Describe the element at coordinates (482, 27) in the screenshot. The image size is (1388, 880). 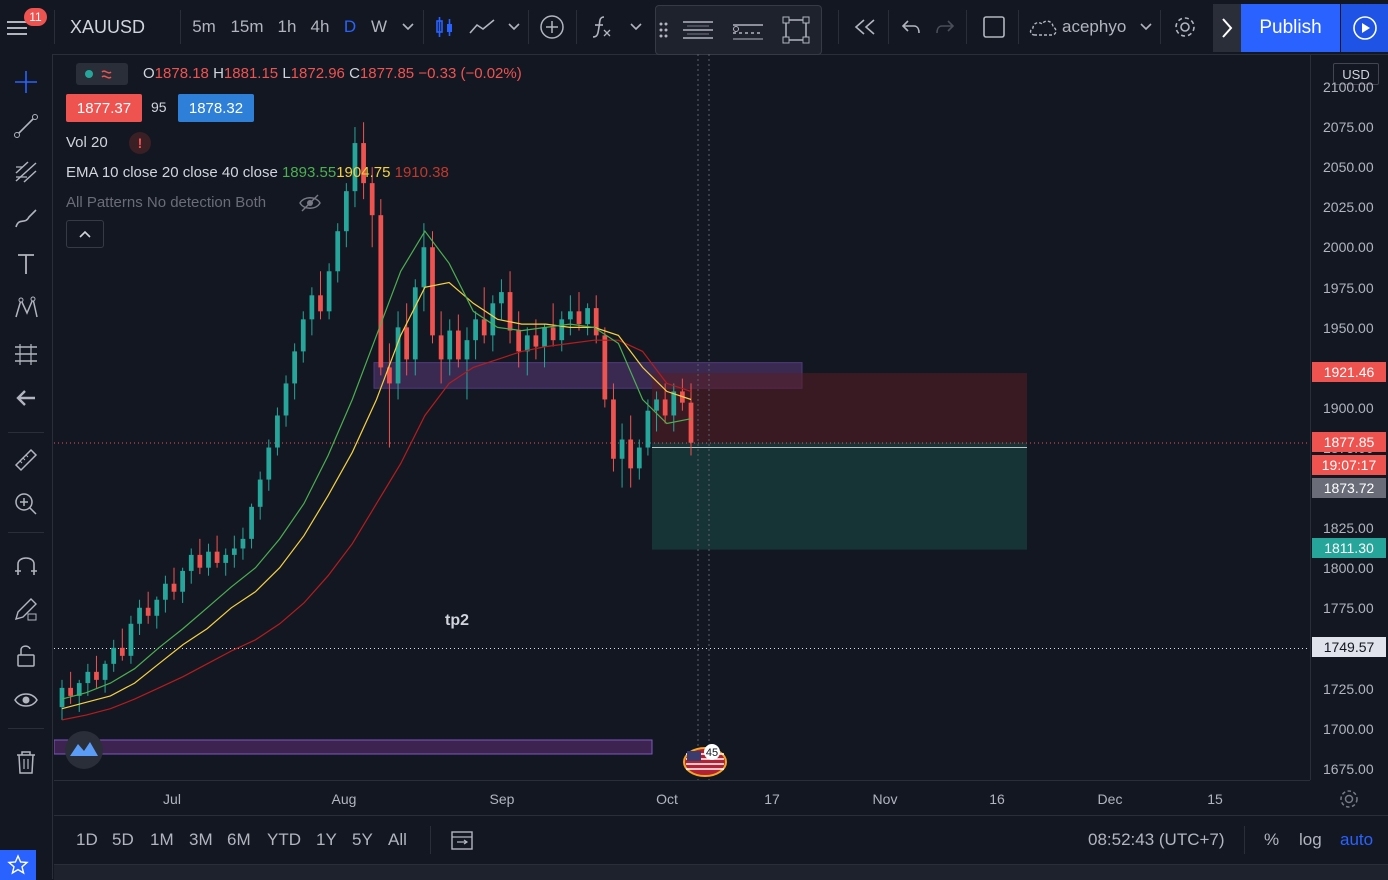
I see `chart-type-button` at that location.